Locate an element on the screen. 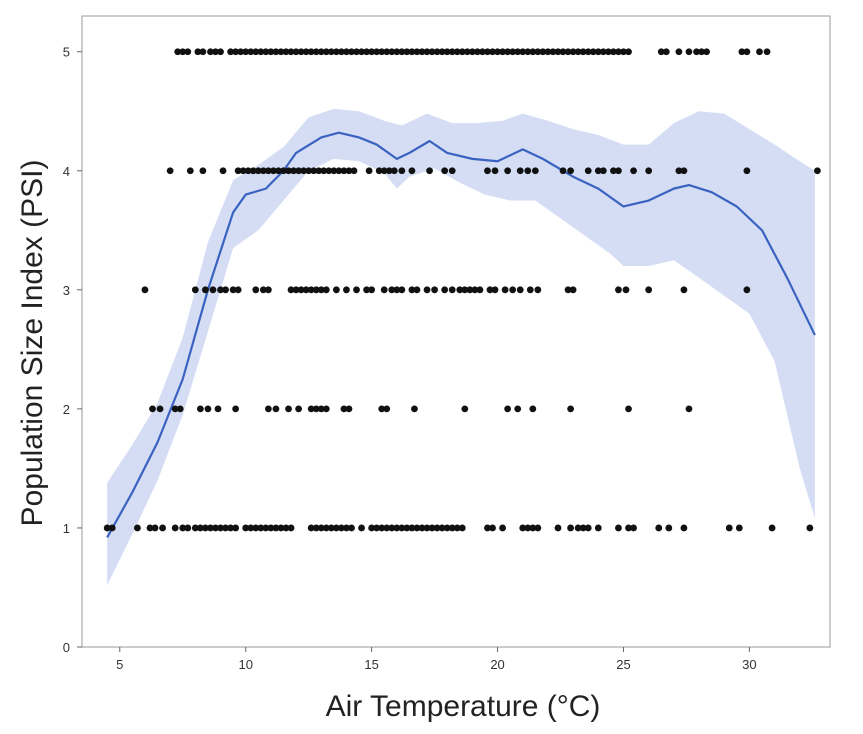 This screenshot has height=734, width=863. y-tick-label: 1 is located at coordinates (66, 528).